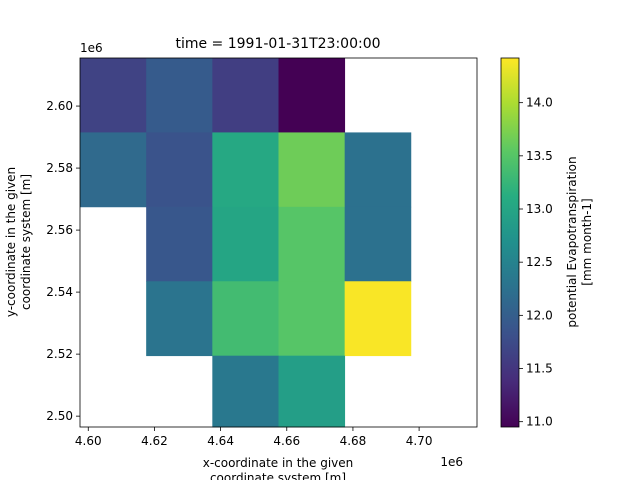 The height and width of the screenshot is (480, 640). What do you see at coordinates (59, 106) in the screenshot?
I see `y-tick-label: 2.60` at bounding box center [59, 106].